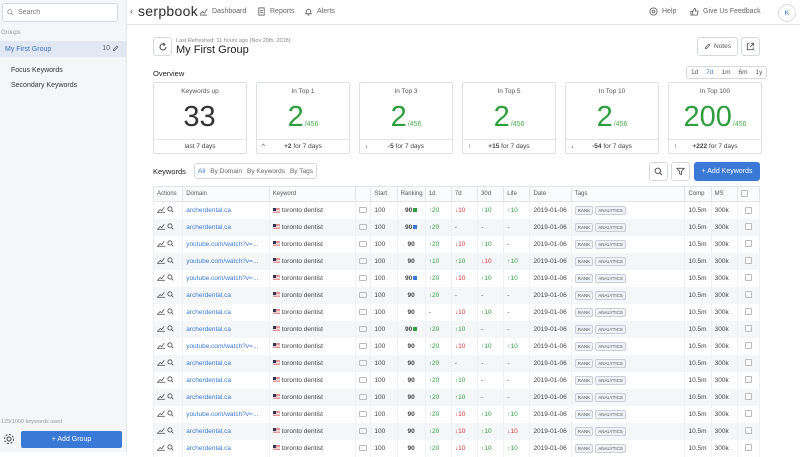 The image size is (800, 457). I want to click on column-header: Ranking, so click(411, 194).